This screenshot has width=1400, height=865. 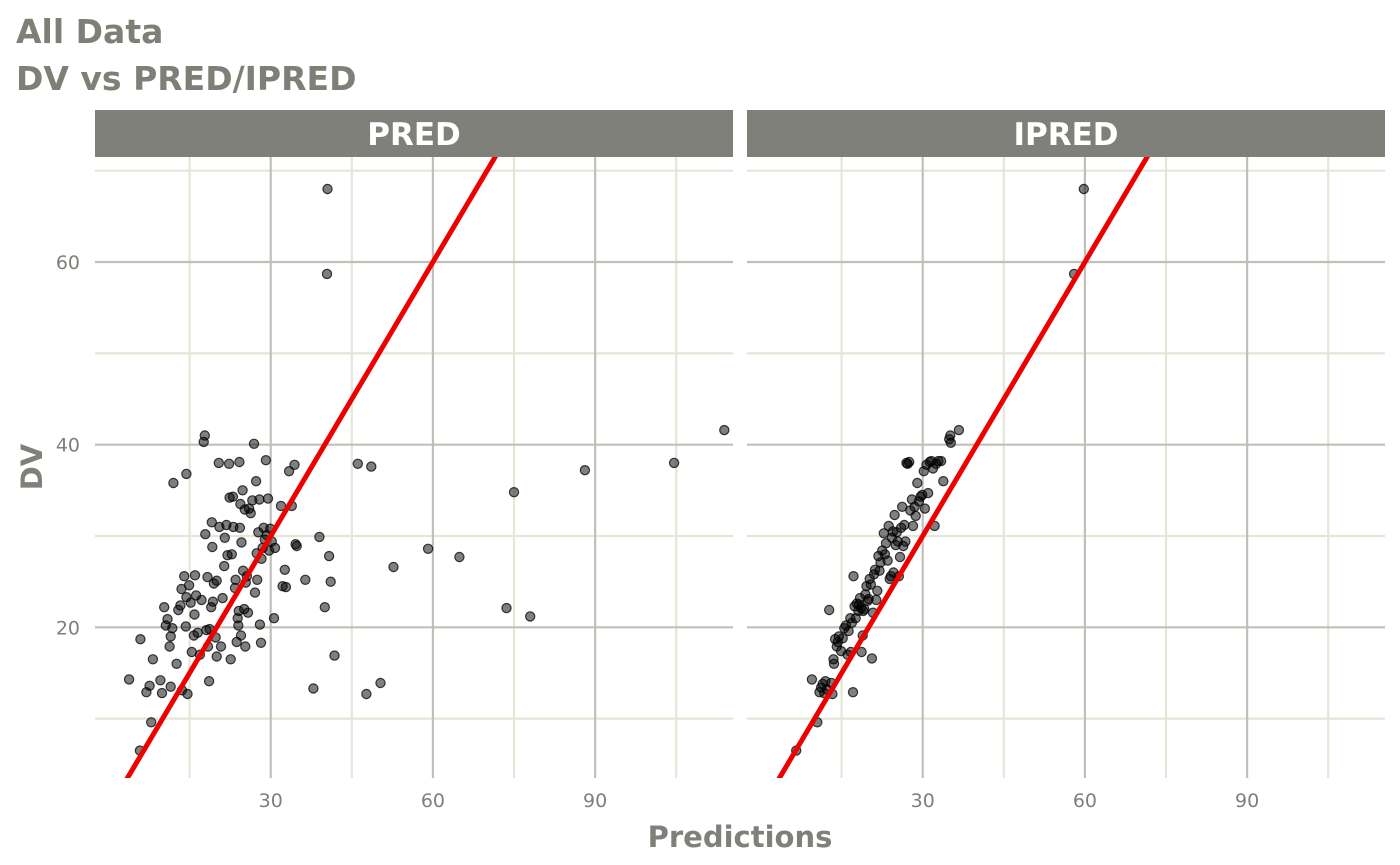 What do you see at coordinates (68, 628) in the screenshot?
I see `y-tick-label: 20` at bounding box center [68, 628].